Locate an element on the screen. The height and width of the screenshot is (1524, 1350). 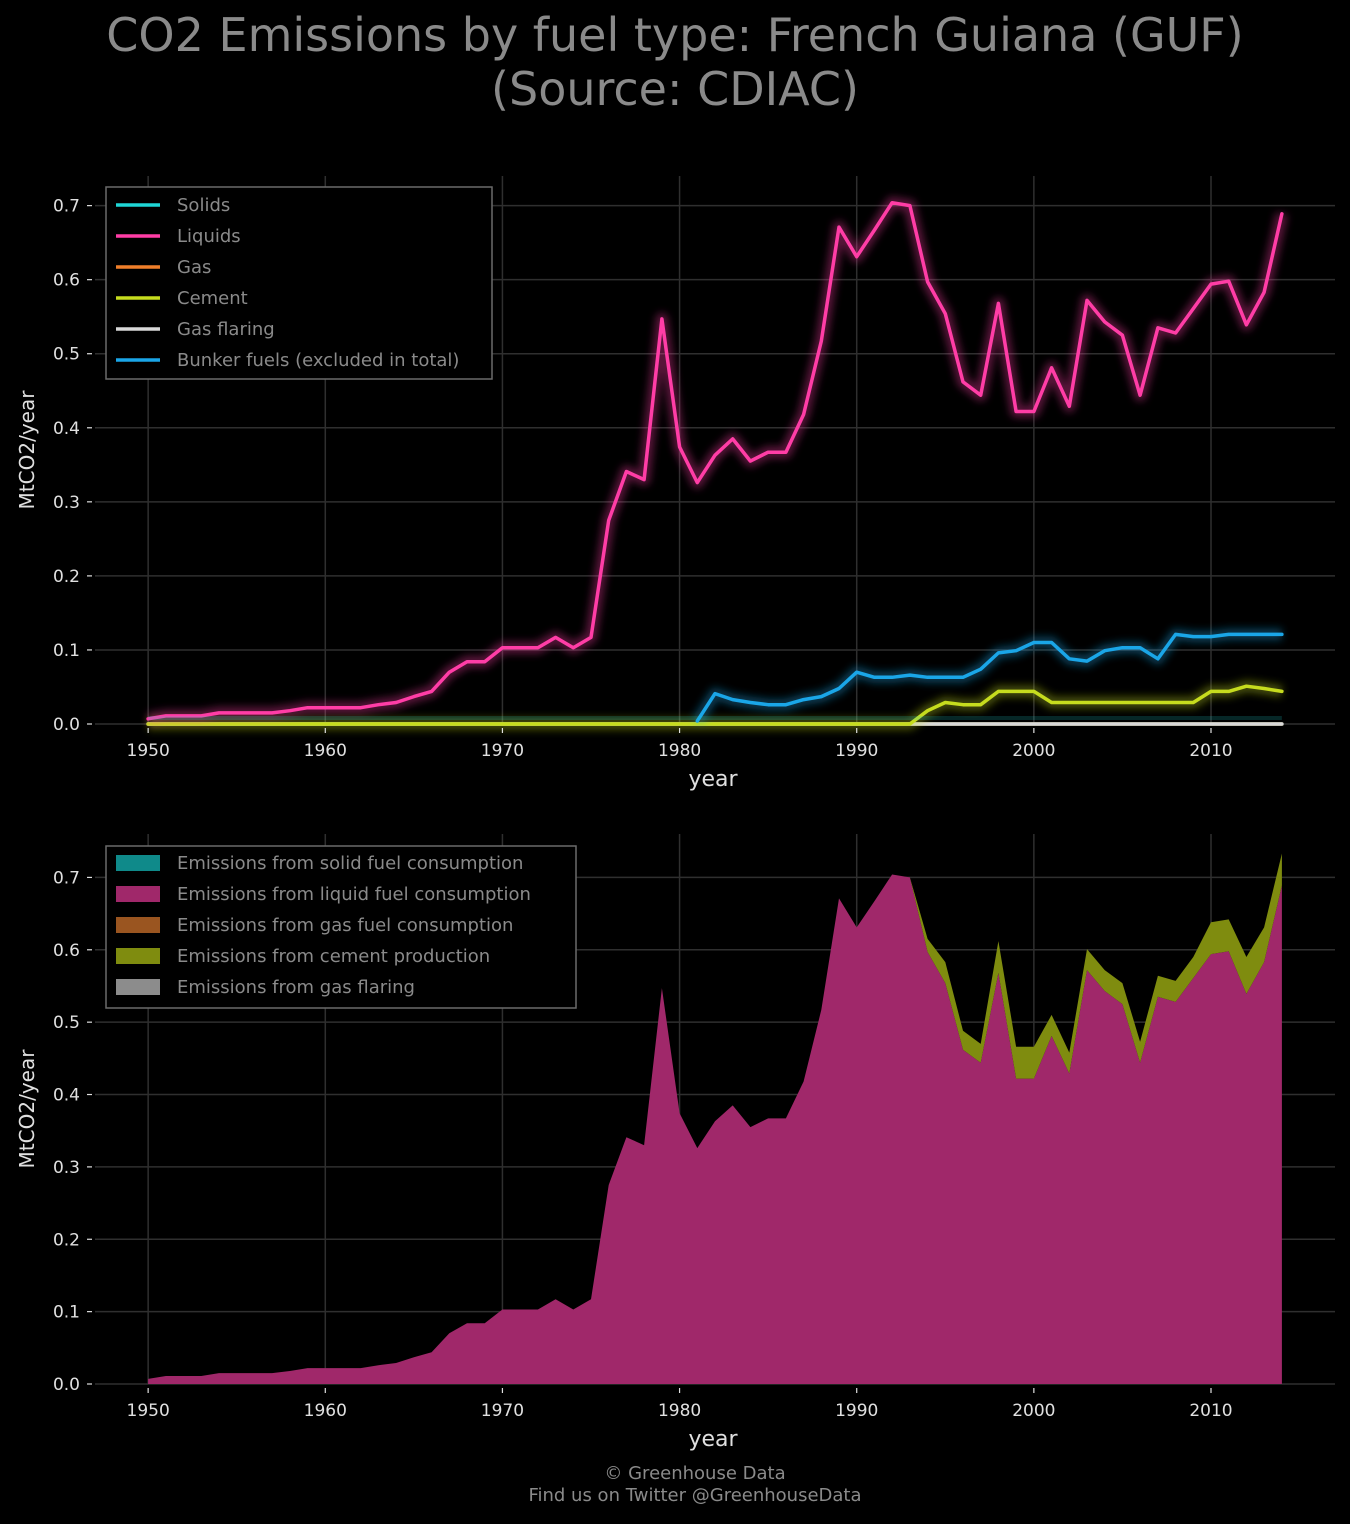
p1-ytick-label: 0.4 is located at coordinates (66, 429).